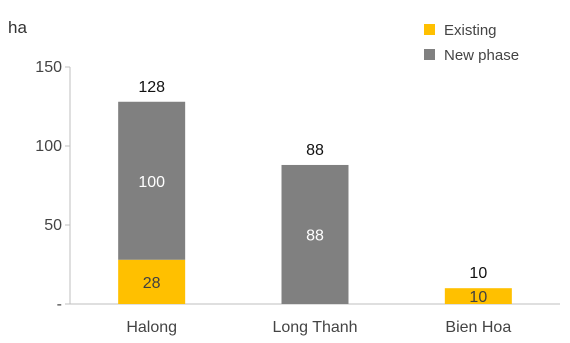  Describe the element at coordinates (478, 273) in the screenshot. I see `bar-total-label: 10` at that location.